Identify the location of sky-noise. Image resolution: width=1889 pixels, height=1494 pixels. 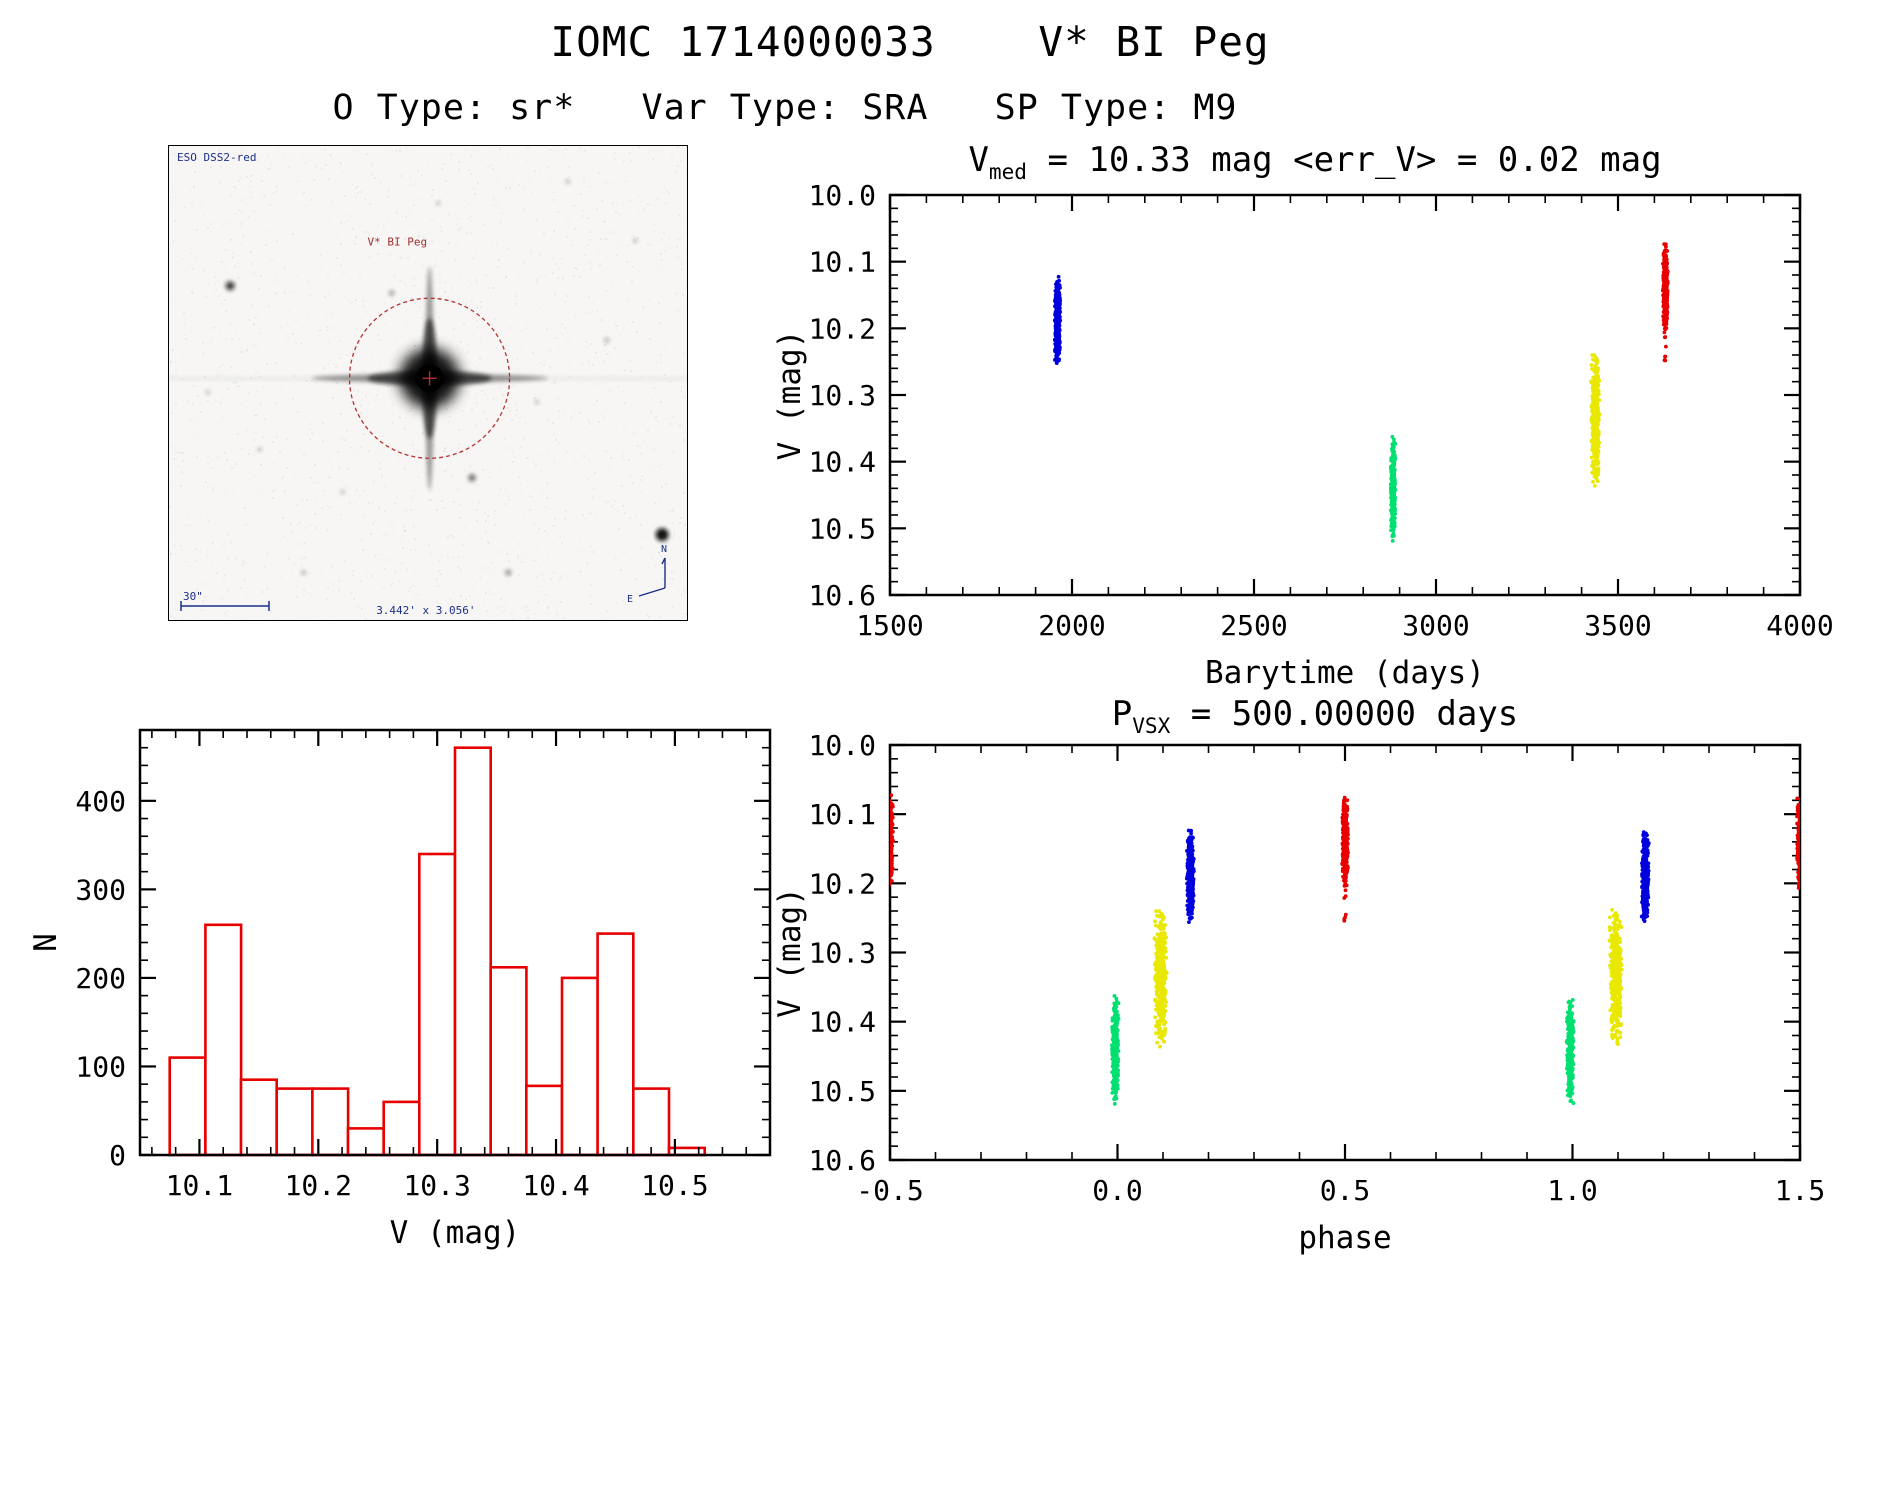
(428, 383).